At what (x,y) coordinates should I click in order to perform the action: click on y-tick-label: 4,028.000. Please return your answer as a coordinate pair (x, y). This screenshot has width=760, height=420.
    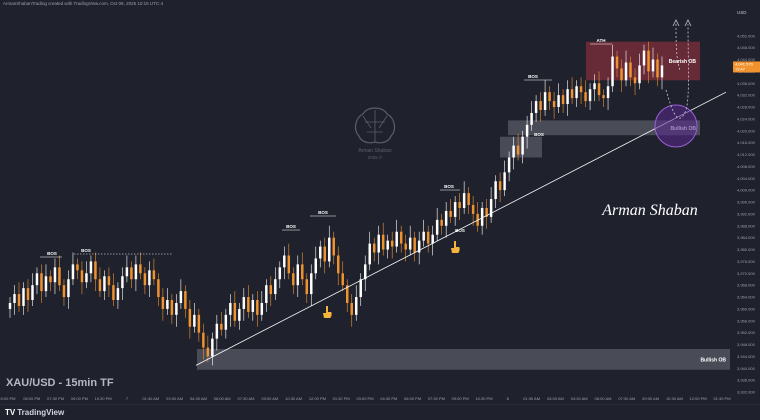
    Looking at the image, I should click on (746, 107).